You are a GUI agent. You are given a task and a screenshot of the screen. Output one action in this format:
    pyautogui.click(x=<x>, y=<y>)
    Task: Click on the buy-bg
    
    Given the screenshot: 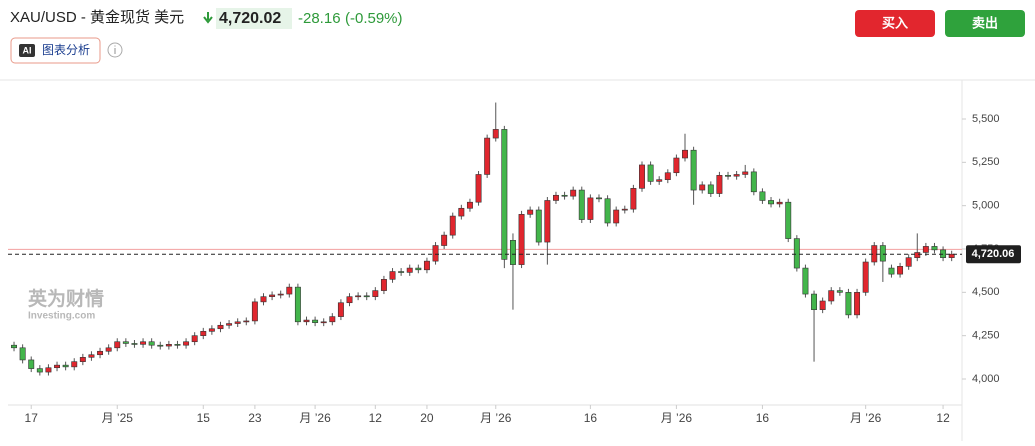 What is the action you would take?
    pyautogui.click(x=895, y=23)
    